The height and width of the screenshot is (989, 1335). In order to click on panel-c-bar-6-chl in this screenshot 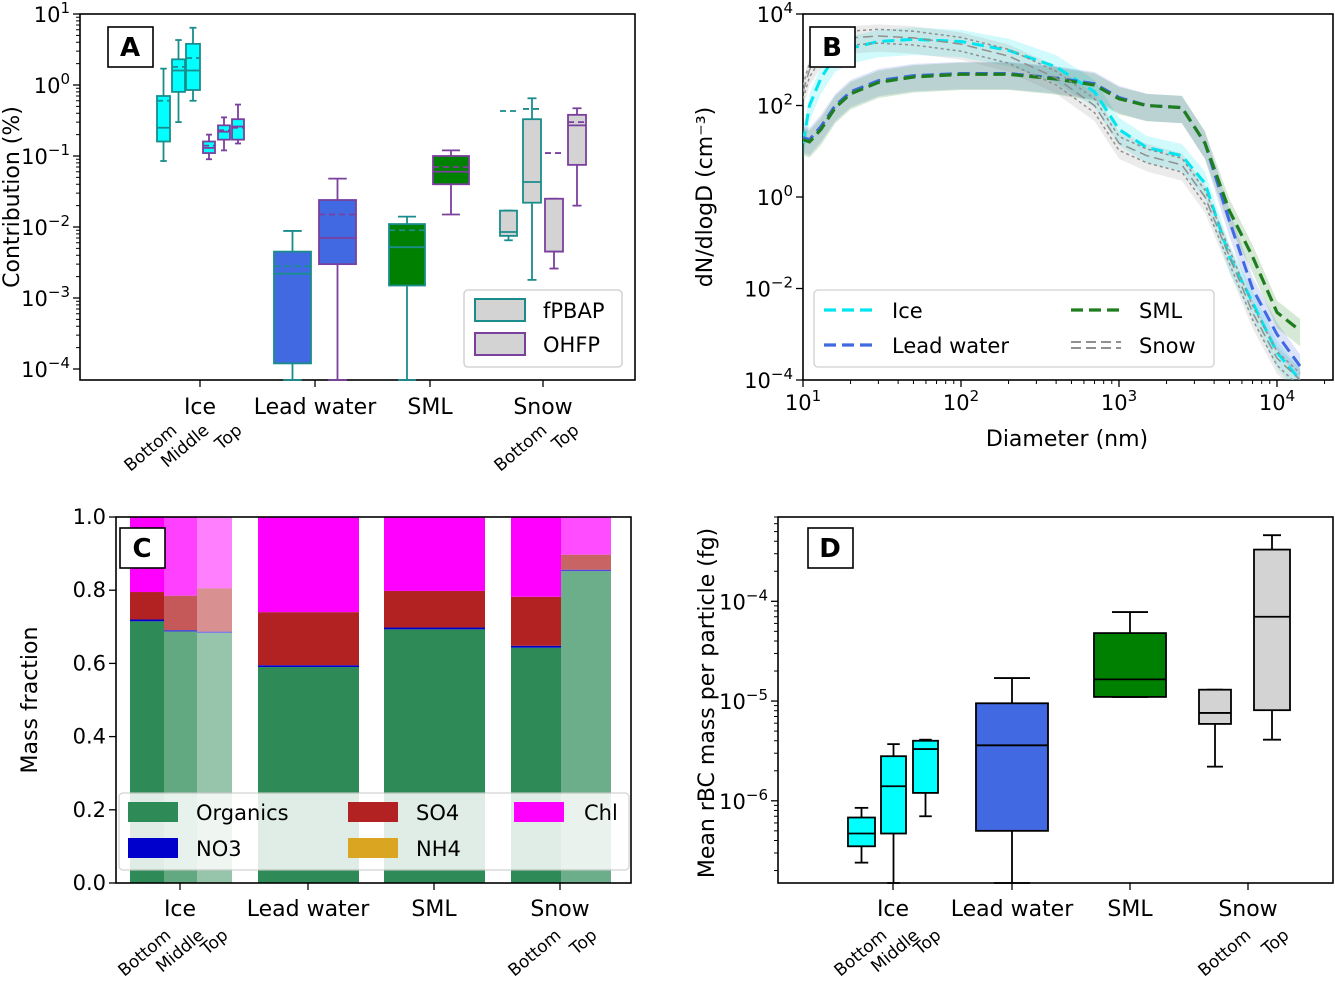, I will do `click(586, 536)`.